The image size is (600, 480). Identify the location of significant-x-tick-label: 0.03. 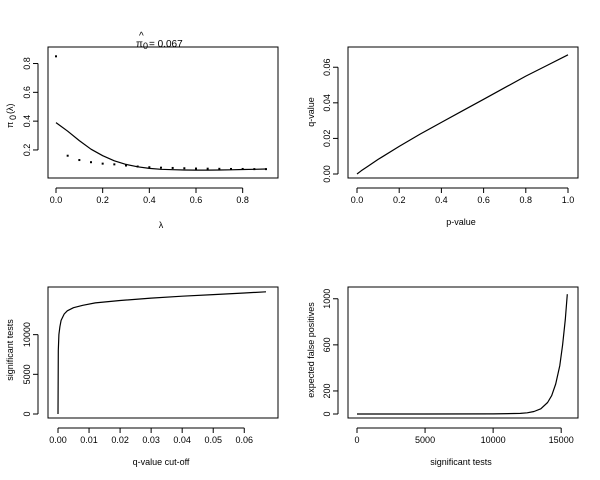
(151, 440).